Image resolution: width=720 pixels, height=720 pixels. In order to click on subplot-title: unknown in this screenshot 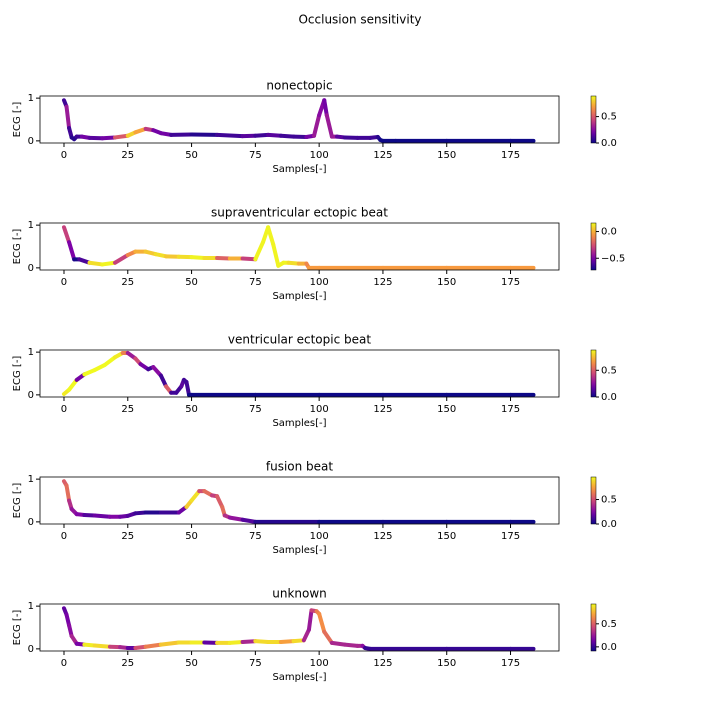, I will do `click(299, 594)`.